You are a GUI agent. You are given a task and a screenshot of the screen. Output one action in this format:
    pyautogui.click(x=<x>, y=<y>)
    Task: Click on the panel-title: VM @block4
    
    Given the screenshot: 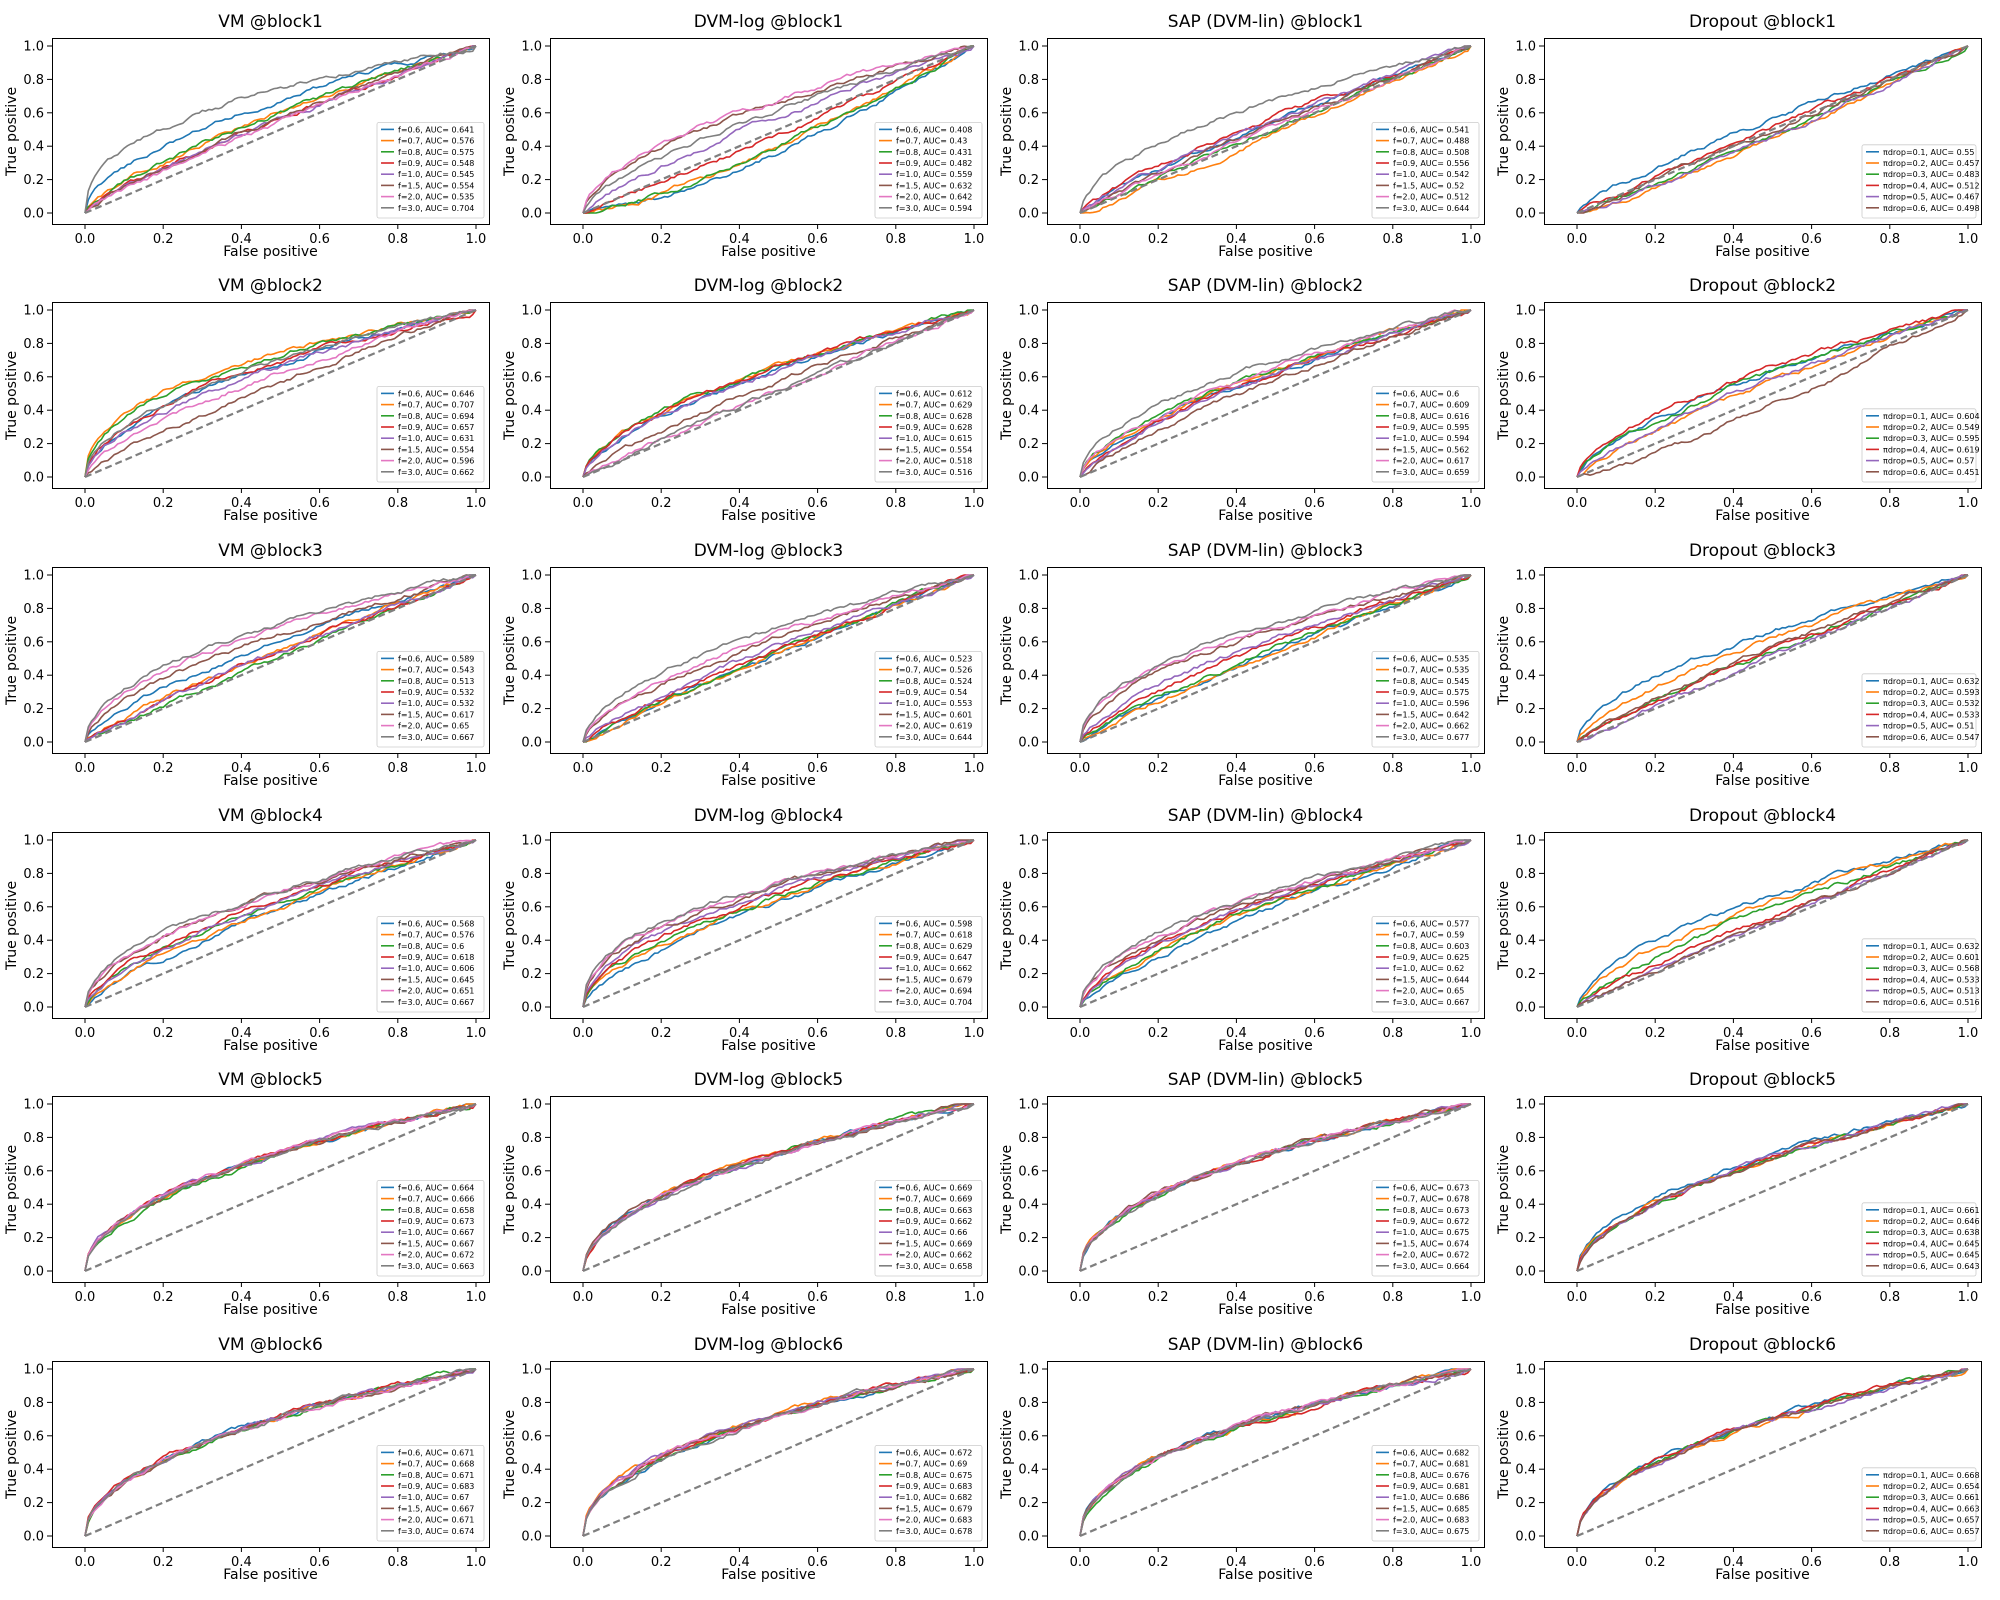 What is the action you would take?
    pyautogui.click(x=270, y=816)
    